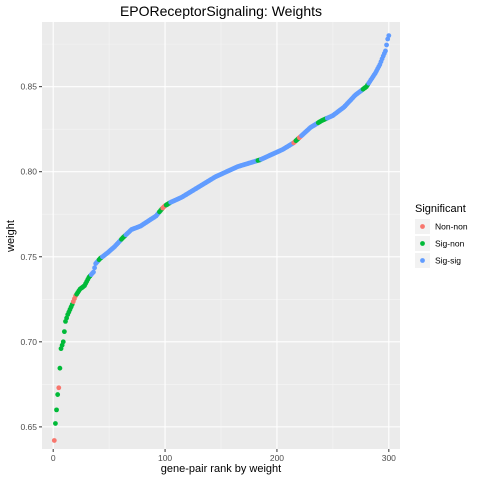 This screenshot has width=480, height=480. Describe the element at coordinates (221, 11) in the screenshot. I see `chart-title: EPOReceptorSignaling: Weights` at that location.